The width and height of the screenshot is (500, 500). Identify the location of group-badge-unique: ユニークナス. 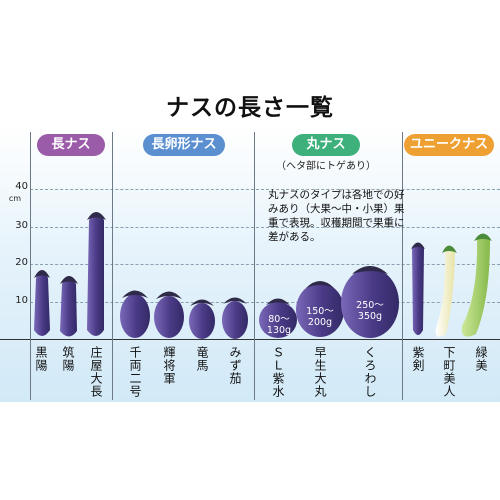
(449, 145).